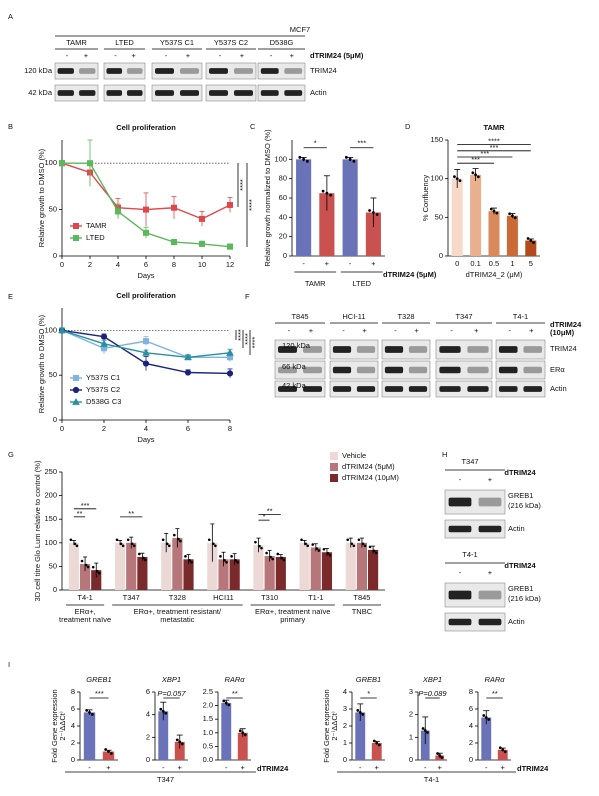 The width and height of the screenshot is (599, 796). I want to click on x-axis-label: dTRIM24_2 (μM), so click(494, 274).